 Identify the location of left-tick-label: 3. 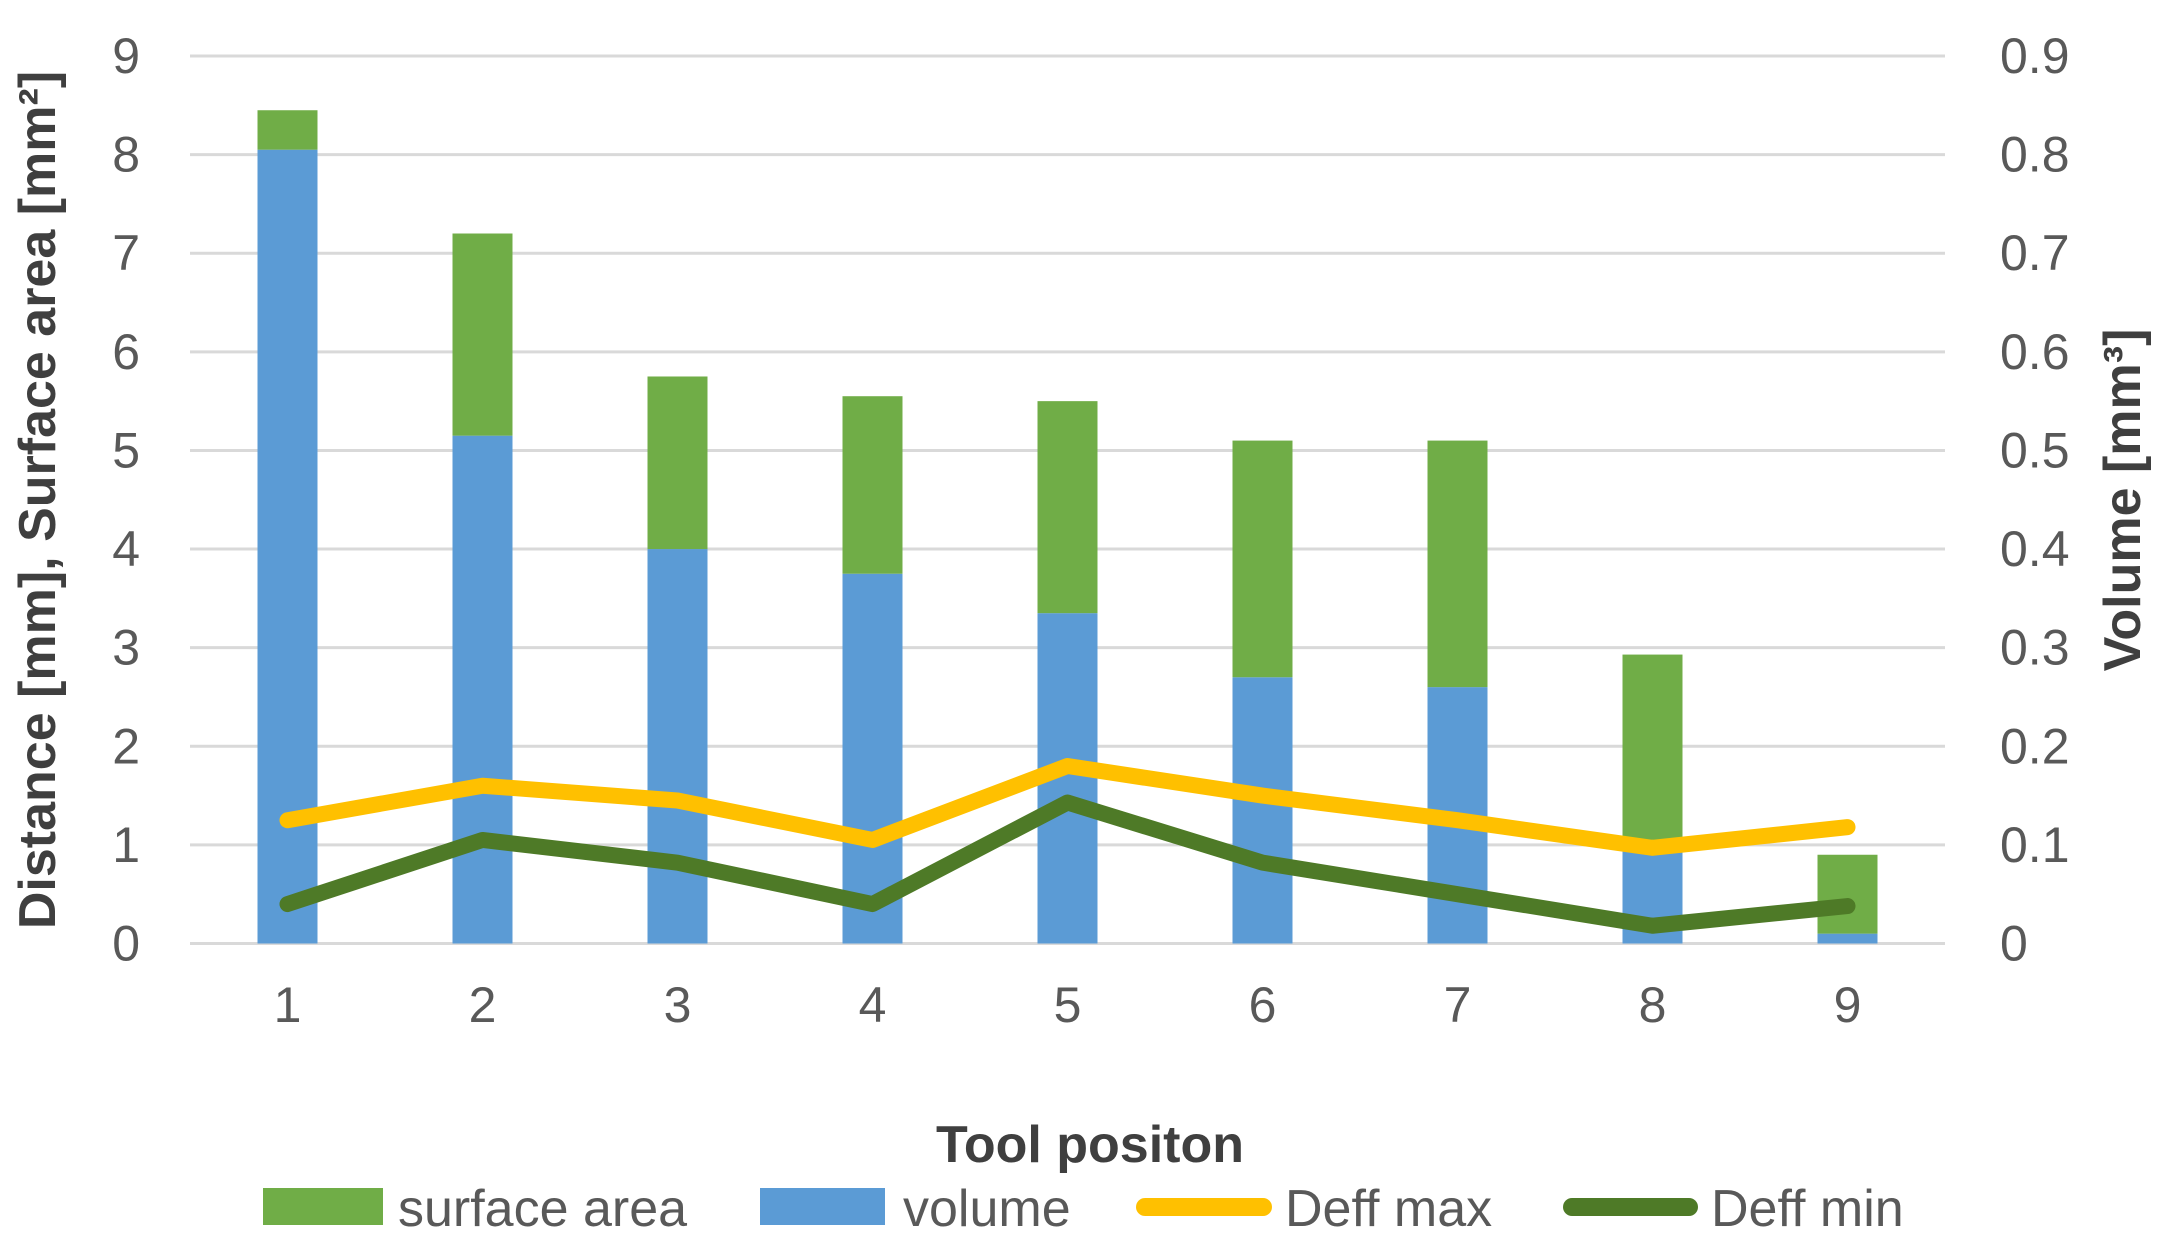
(126, 648).